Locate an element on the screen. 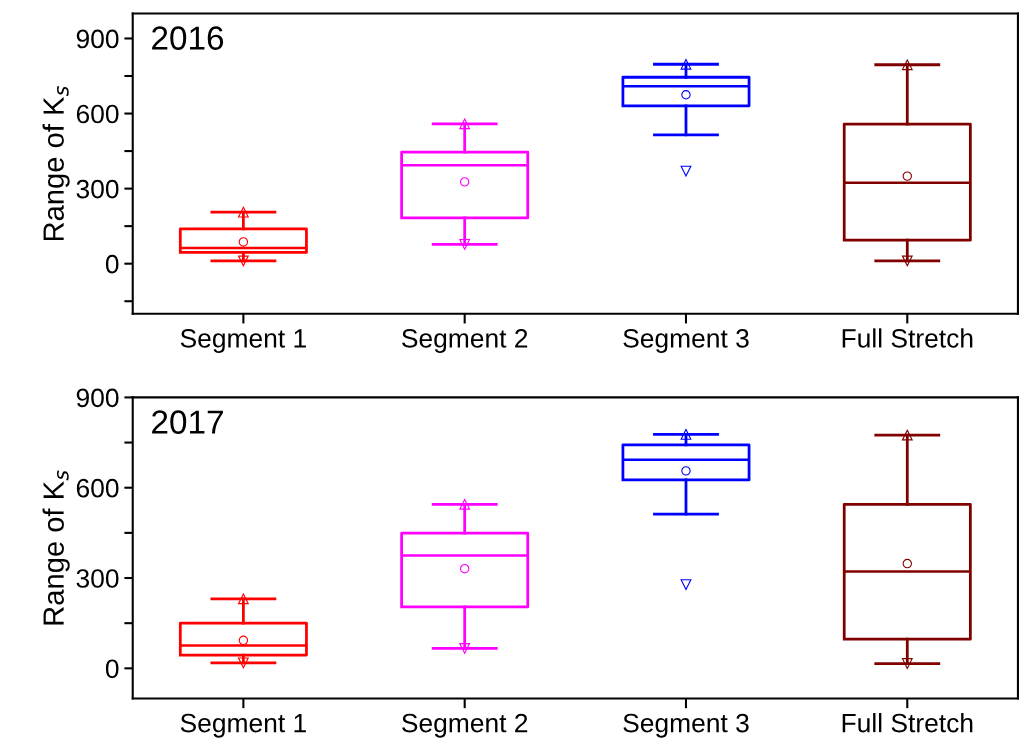  chart-title: 2017 is located at coordinates (187, 422).